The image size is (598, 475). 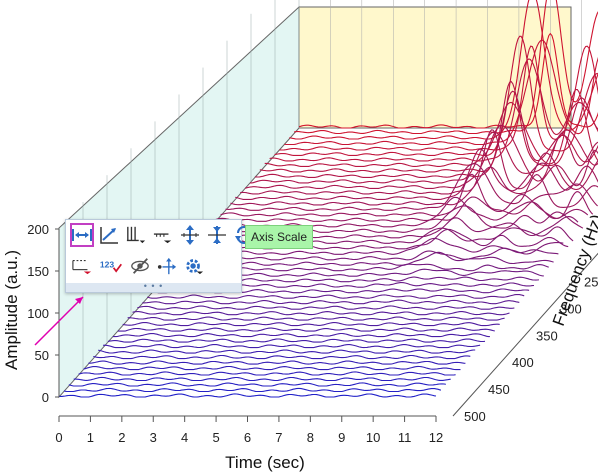 I want to click on tick-numbers-button: 123, so click(x=111, y=266).